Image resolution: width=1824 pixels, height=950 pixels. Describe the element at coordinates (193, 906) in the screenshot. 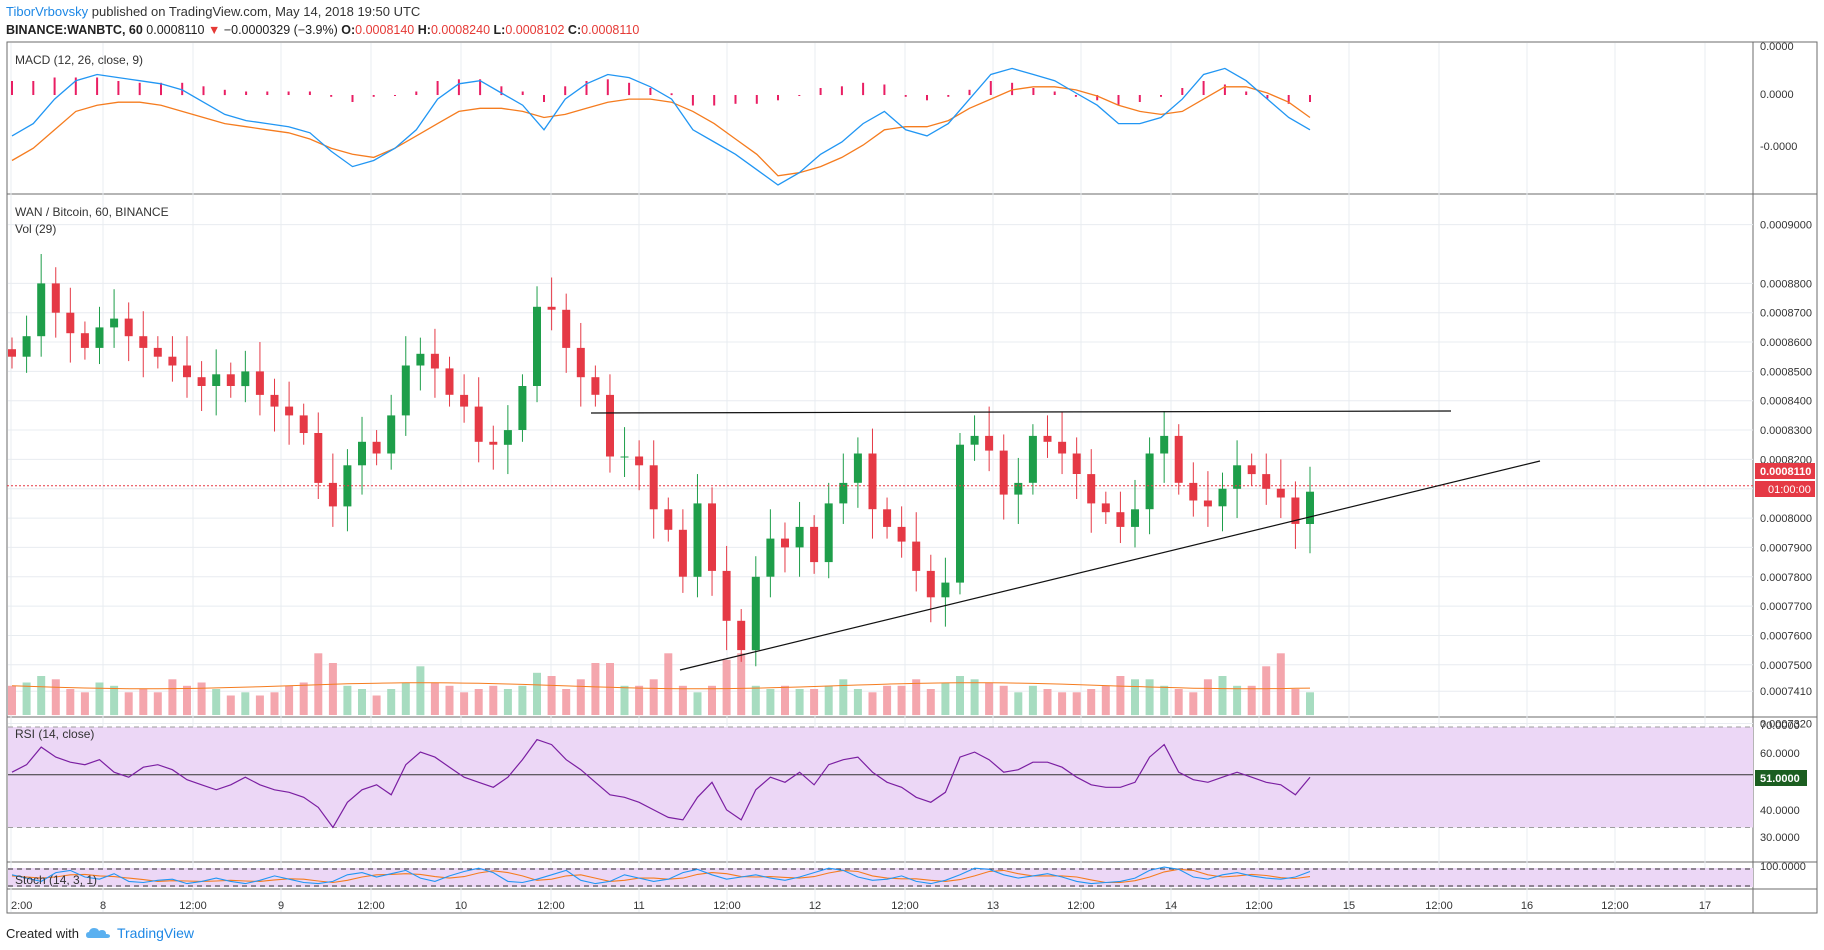

I see `time-tick-2: 12:00` at that location.